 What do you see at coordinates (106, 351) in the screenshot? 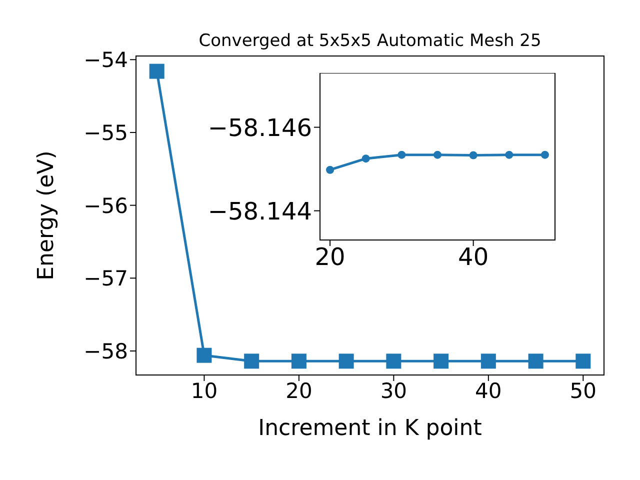
I see `y-tick-label: −58` at bounding box center [106, 351].